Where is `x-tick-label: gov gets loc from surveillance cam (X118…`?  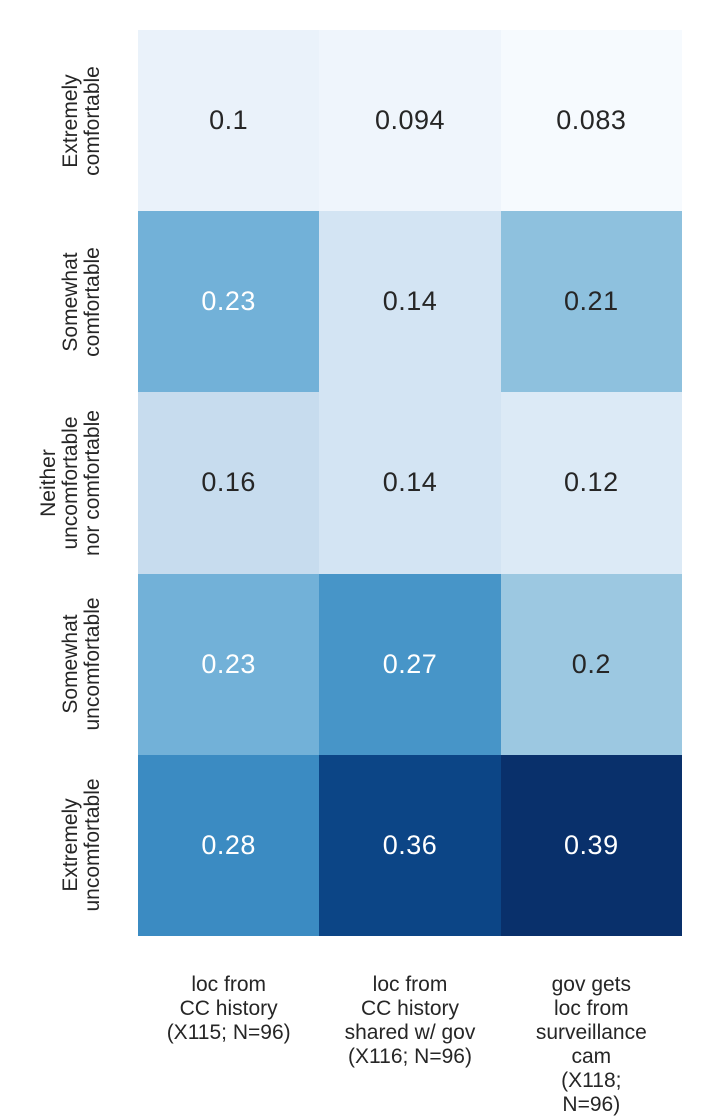
x-tick-label: gov gets loc from surveillance cam (X118… is located at coordinates (591, 1044).